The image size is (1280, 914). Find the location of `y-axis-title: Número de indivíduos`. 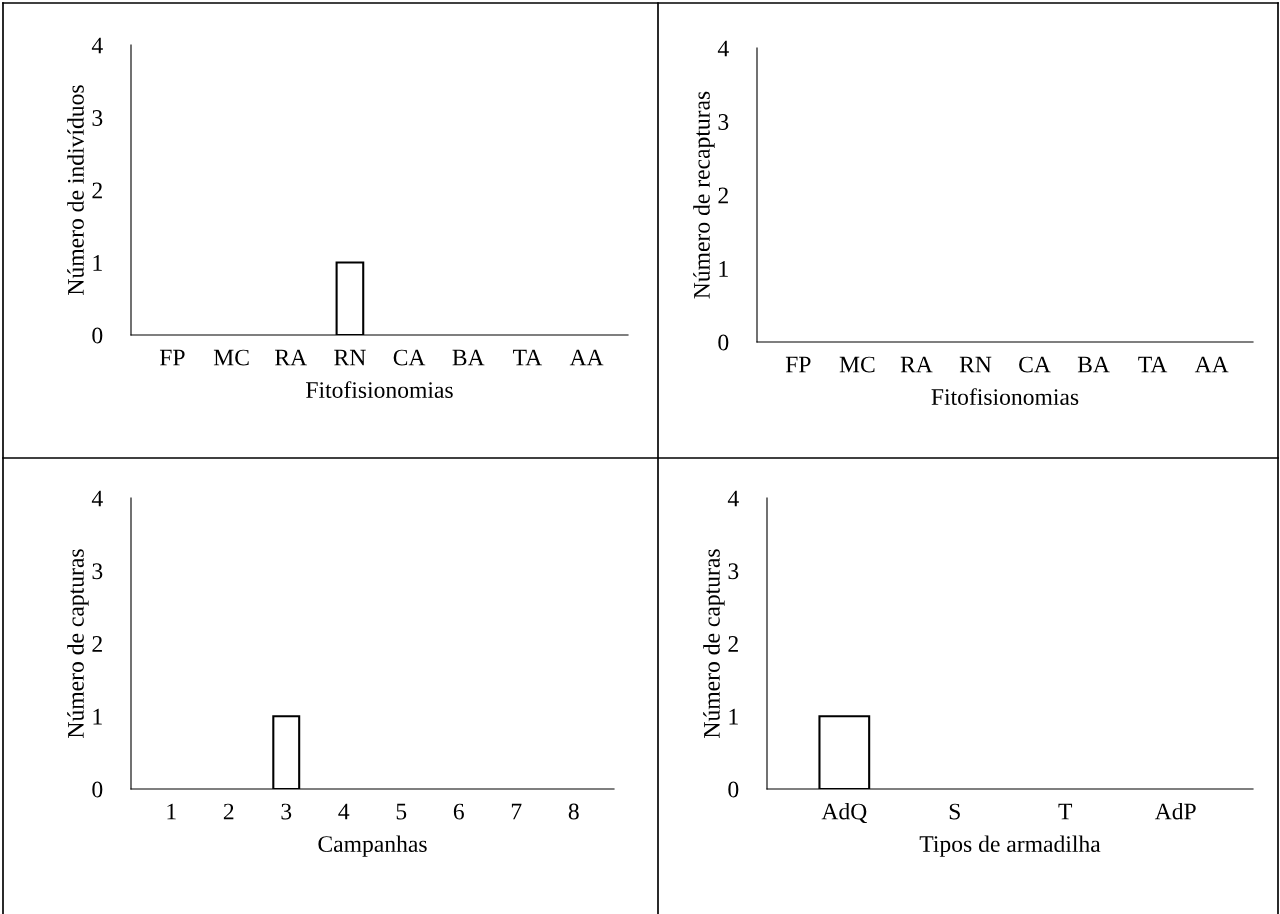

y-axis-title: Número de indivíduos is located at coordinates (75, 190).